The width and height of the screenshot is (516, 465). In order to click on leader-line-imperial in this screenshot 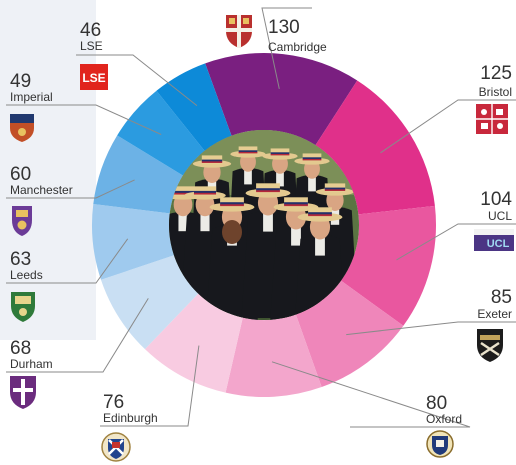, I will do `click(84, 119)`.